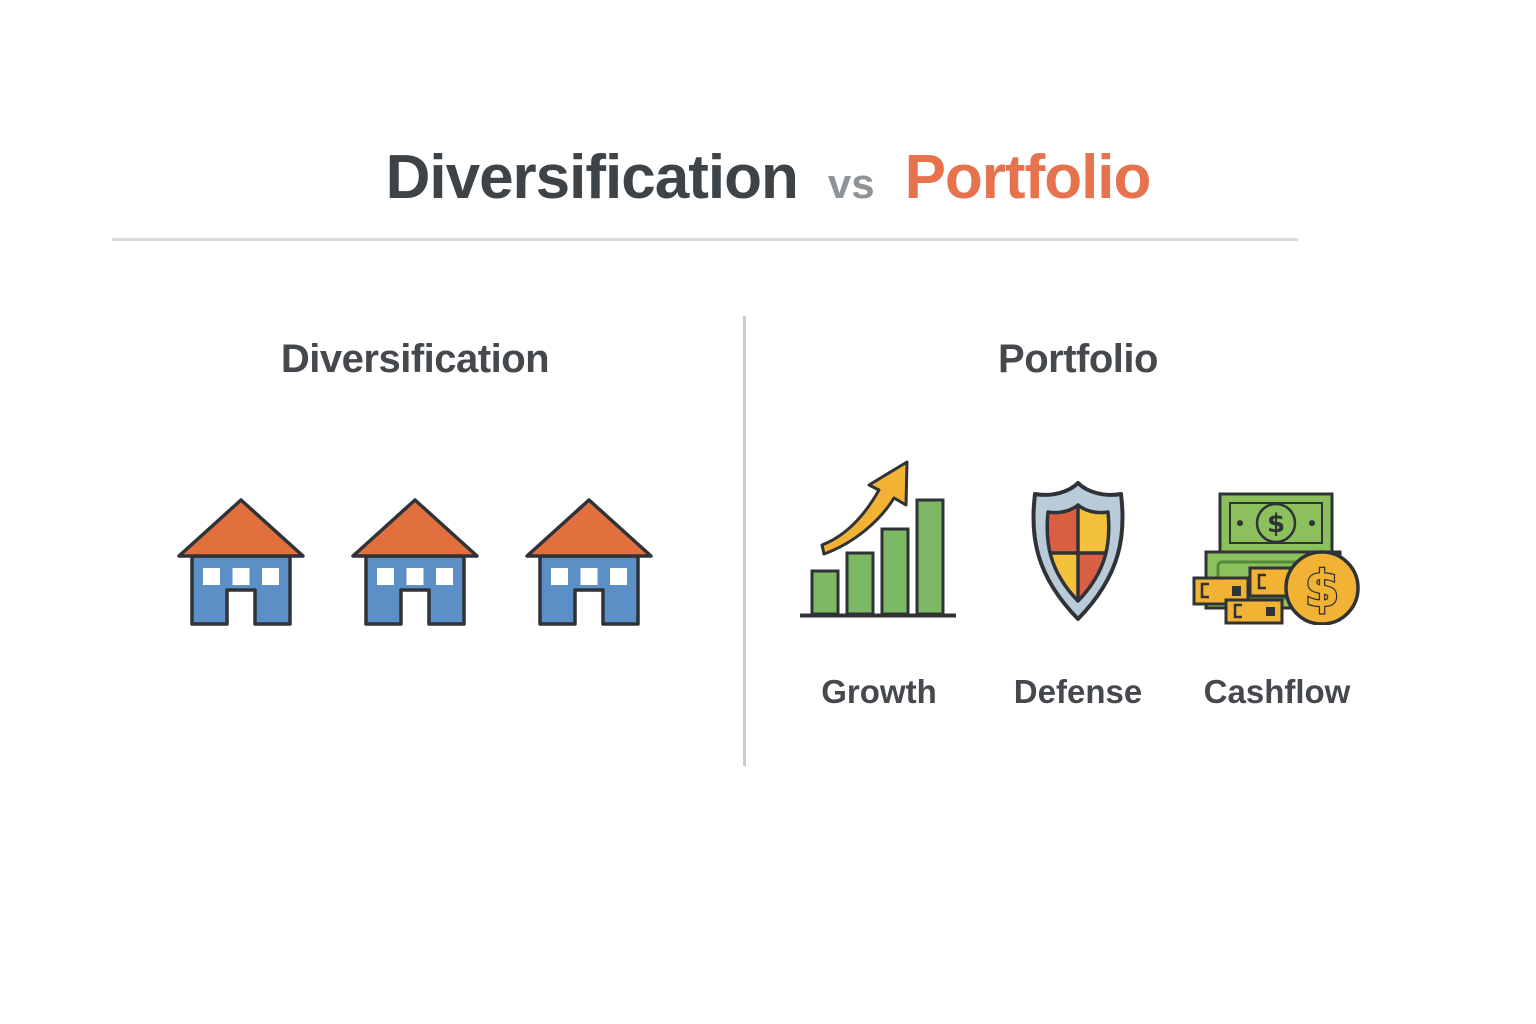 The image size is (1536, 1024). I want to click on portfolio-item-defense: Defense, so click(1078, 583).